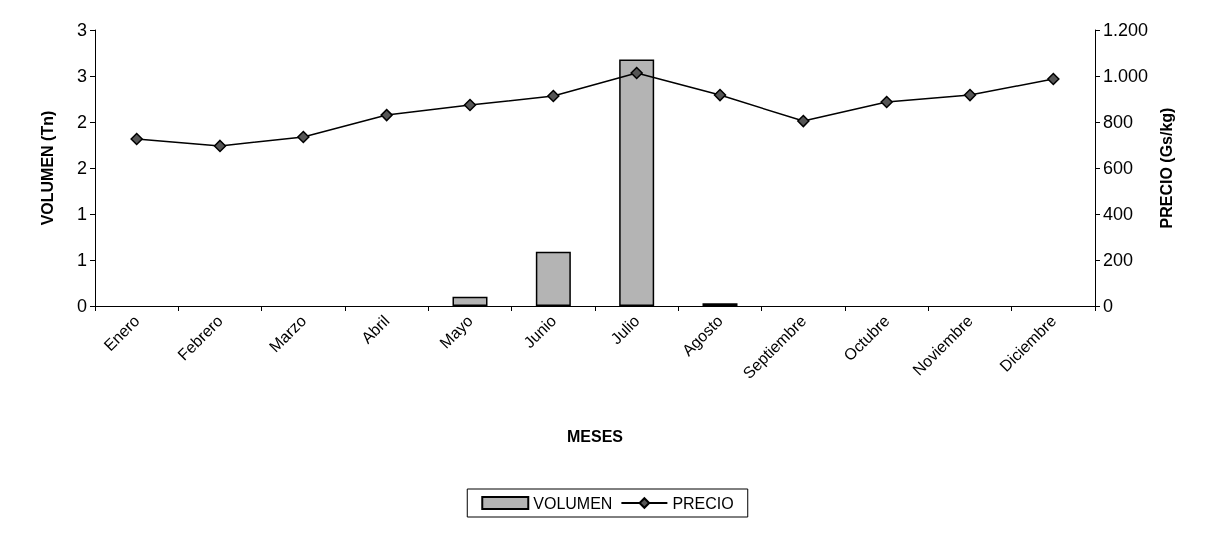 This screenshot has height=537, width=1215. I want to click on y-axis-title: VOLUMEN (Tn), so click(47, 168).